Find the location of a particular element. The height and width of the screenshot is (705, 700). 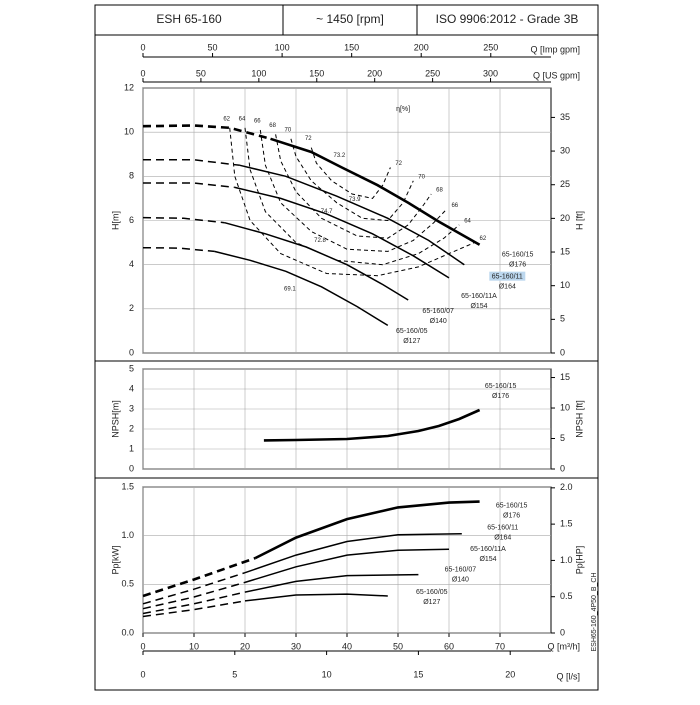

y2-tick-label: 1.0 is located at coordinates (566, 560).